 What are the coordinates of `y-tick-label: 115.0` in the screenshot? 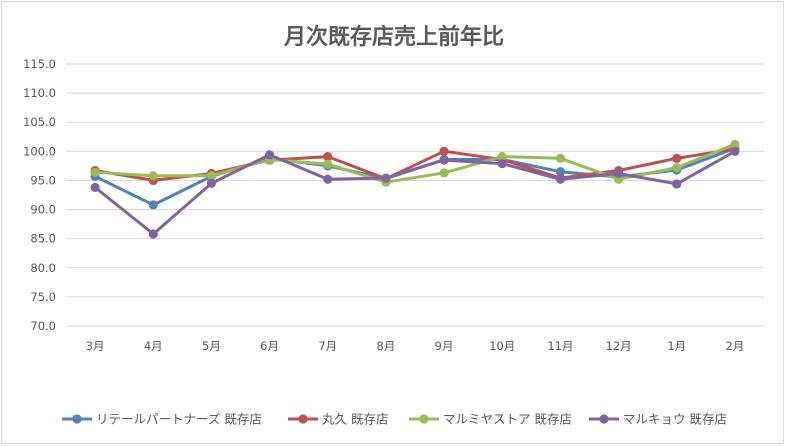 It's located at (39, 64).